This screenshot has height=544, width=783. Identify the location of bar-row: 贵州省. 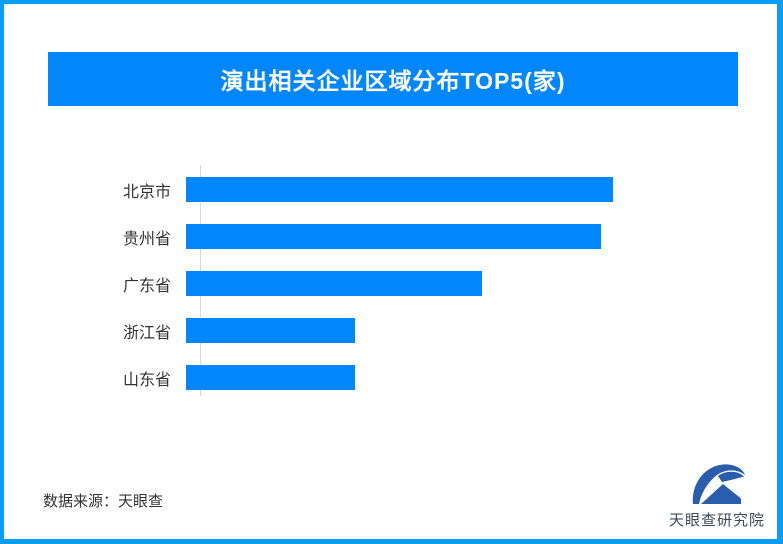
(366, 236).